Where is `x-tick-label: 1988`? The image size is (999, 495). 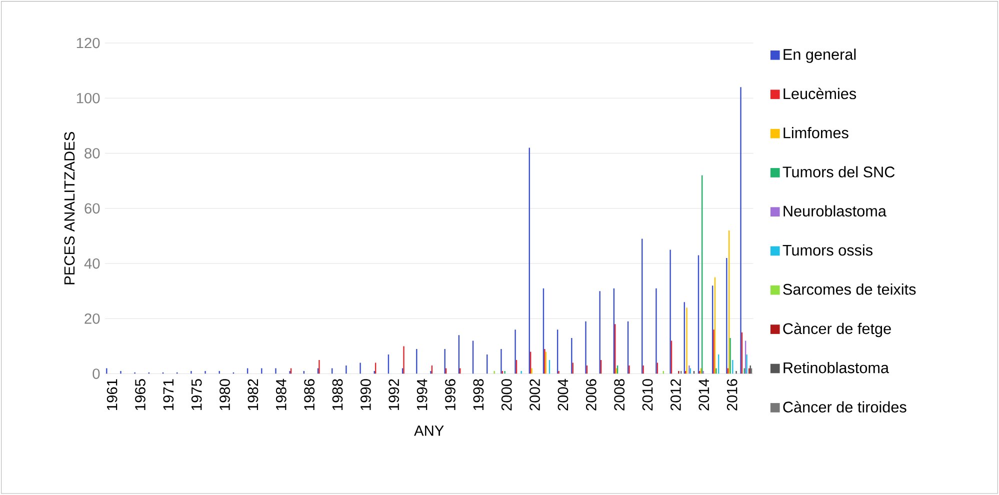
x-tick-label: 1988 is located at coordinates (337, 394).